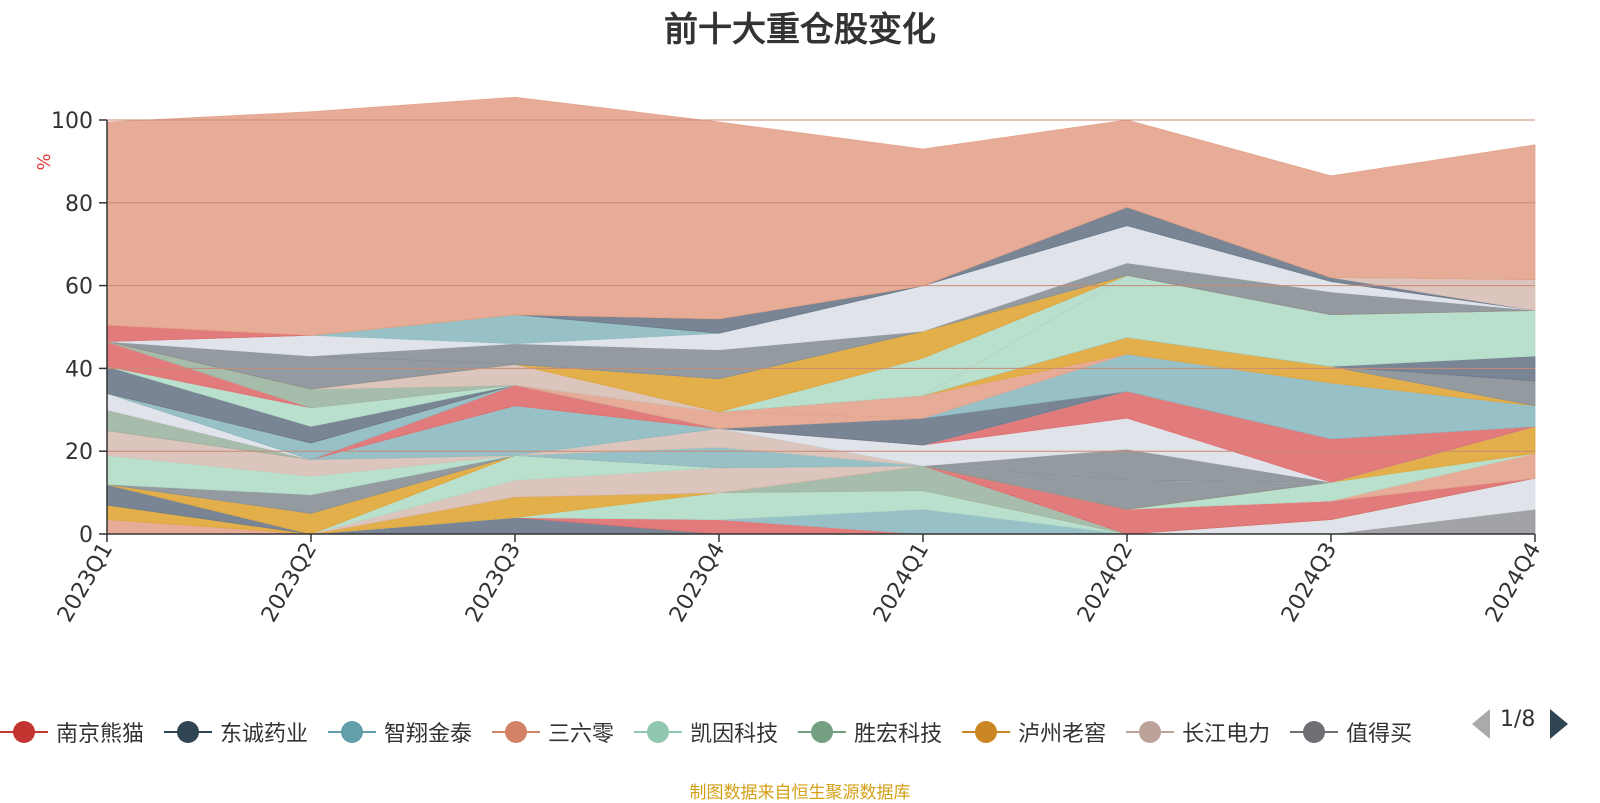  I want to click on legend-item-8: 长江电力, so click(1198, 732).